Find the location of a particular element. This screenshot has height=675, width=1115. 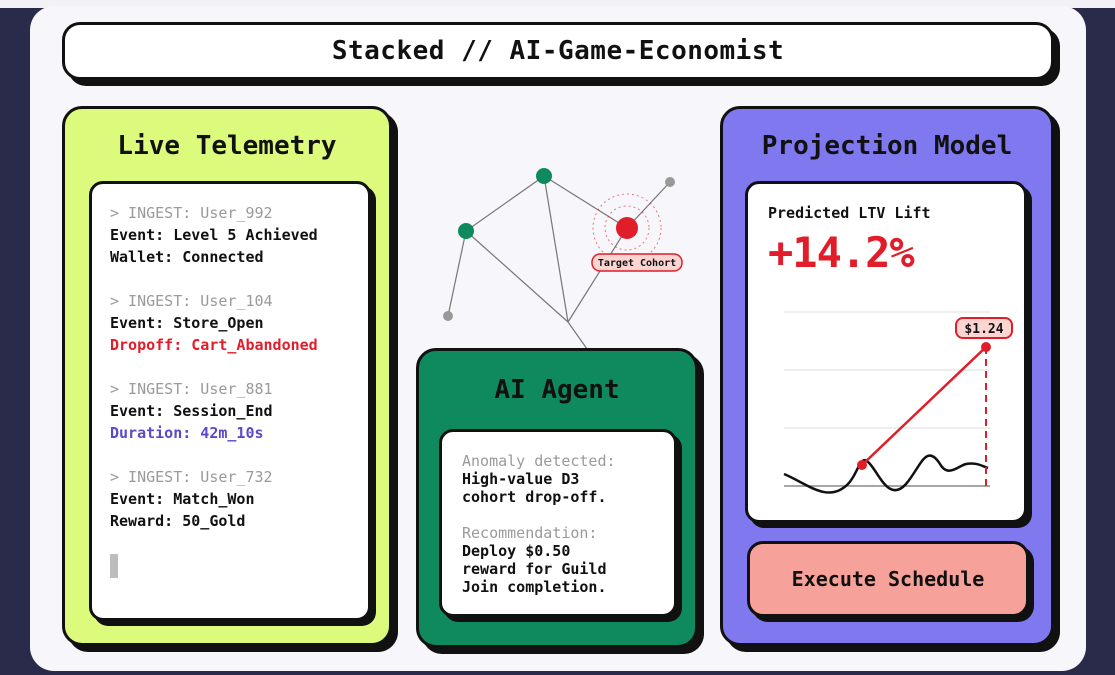

log-event: Event: Session_End is located at coordinates (191, 411).